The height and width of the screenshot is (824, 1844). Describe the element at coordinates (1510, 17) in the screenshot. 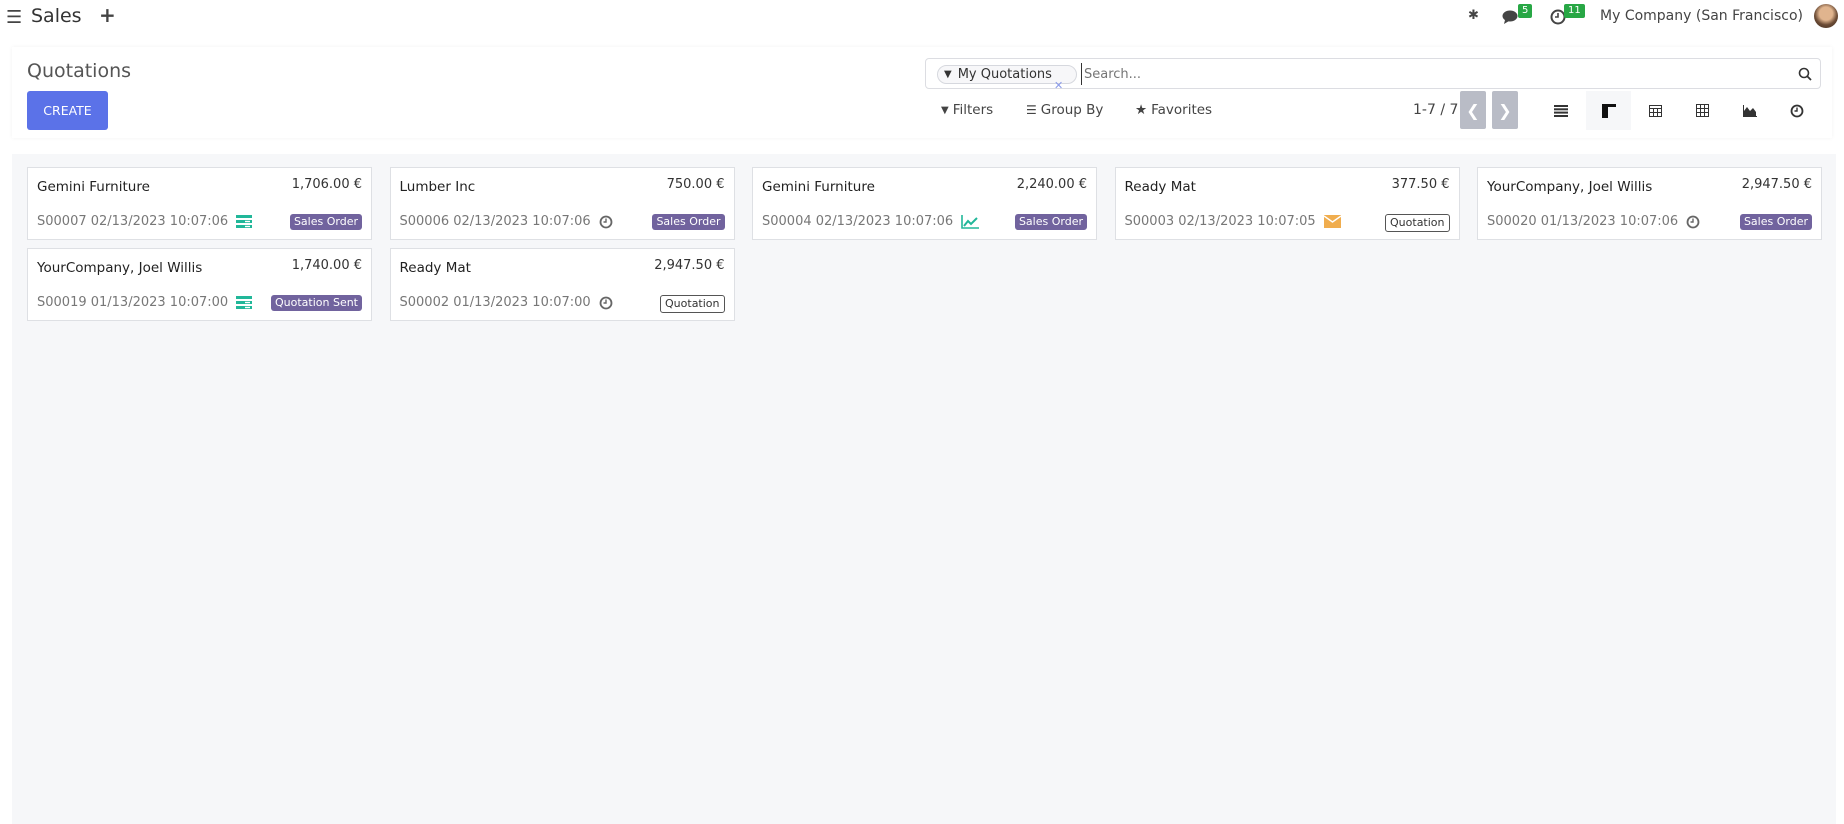

I see `chat-icon` at that location.